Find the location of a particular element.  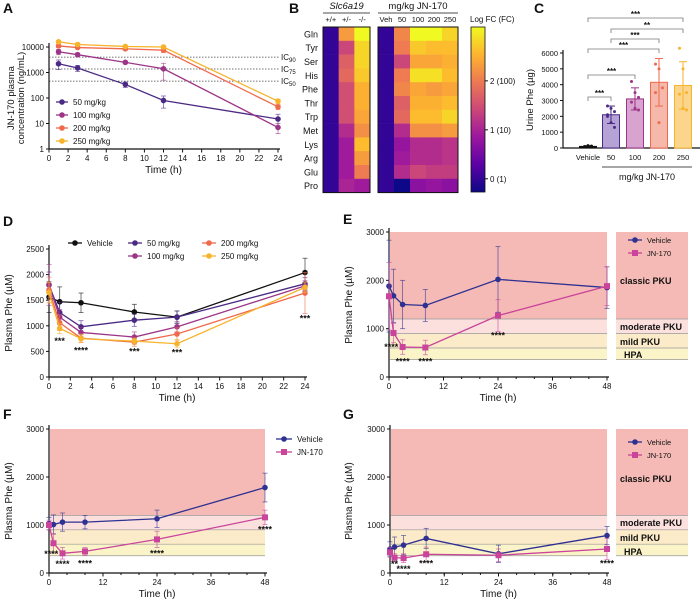

region-label: mild PKU is located at coordinates (640, 538).